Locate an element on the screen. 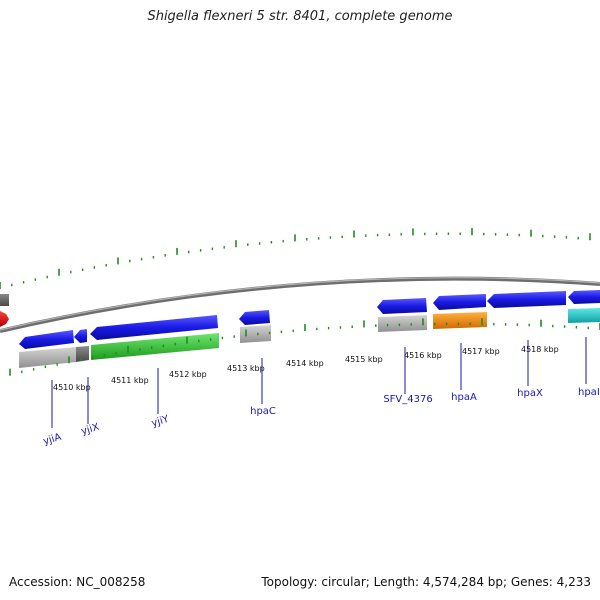 The width and height of the screenshot is (600, 600). left-edge-gene-grey is located at coordinates (4, 300).